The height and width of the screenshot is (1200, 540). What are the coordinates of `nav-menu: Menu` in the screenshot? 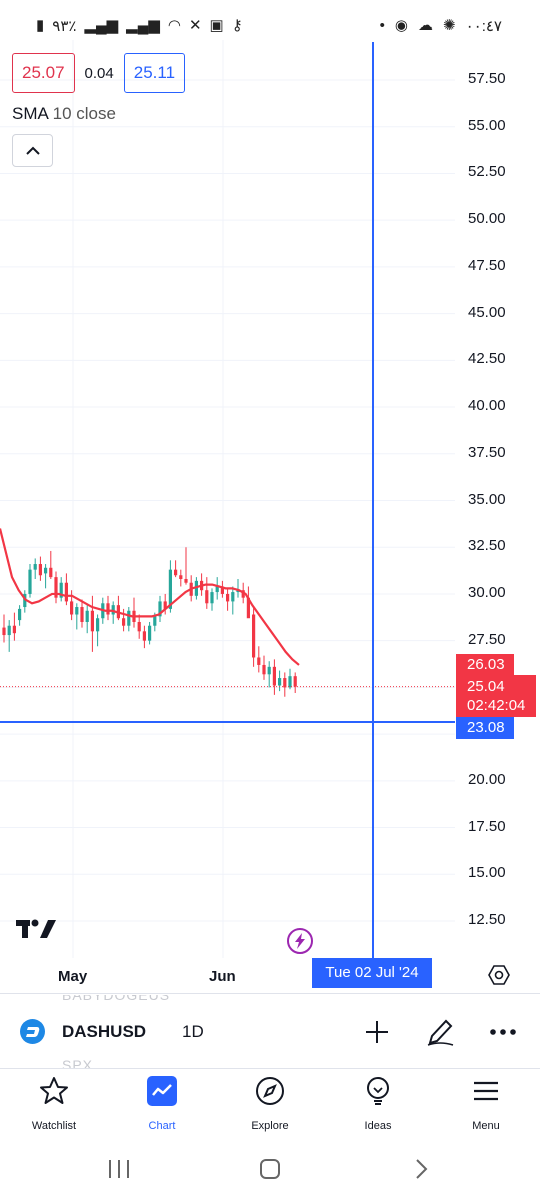 It's located at (486, 1104).